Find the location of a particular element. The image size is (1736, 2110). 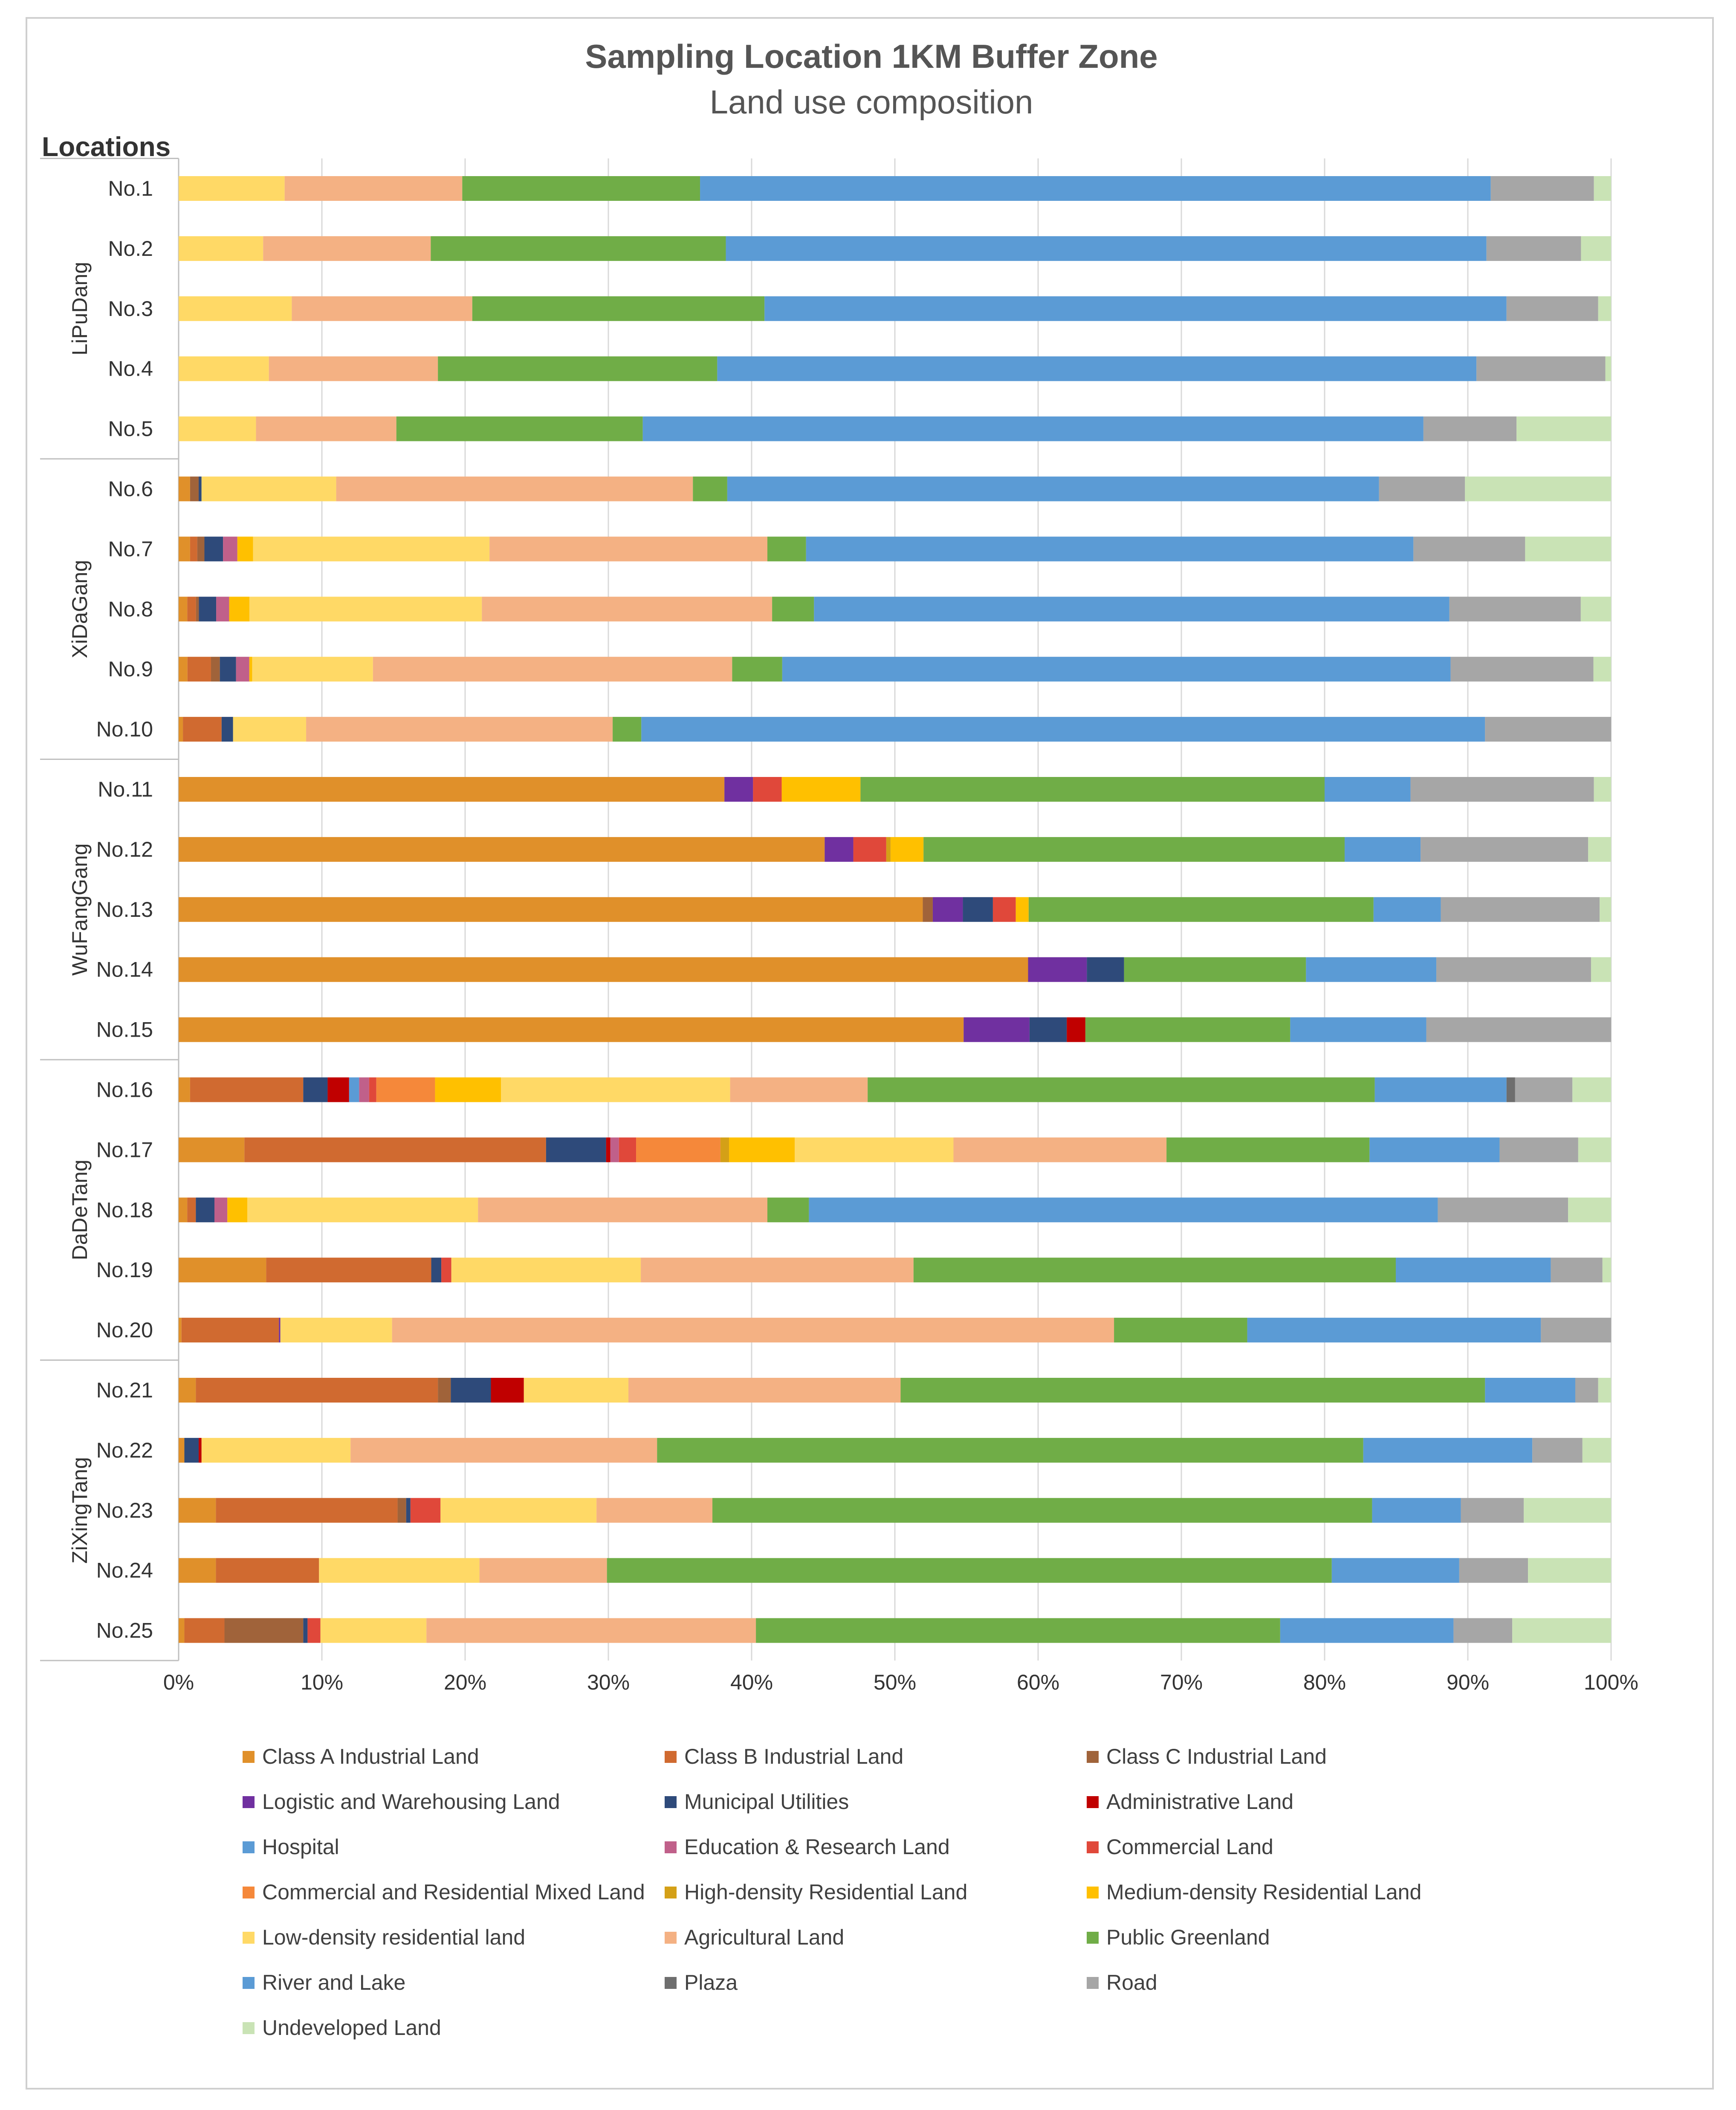

category-label: No.1 is located at coordinates (130, 188).